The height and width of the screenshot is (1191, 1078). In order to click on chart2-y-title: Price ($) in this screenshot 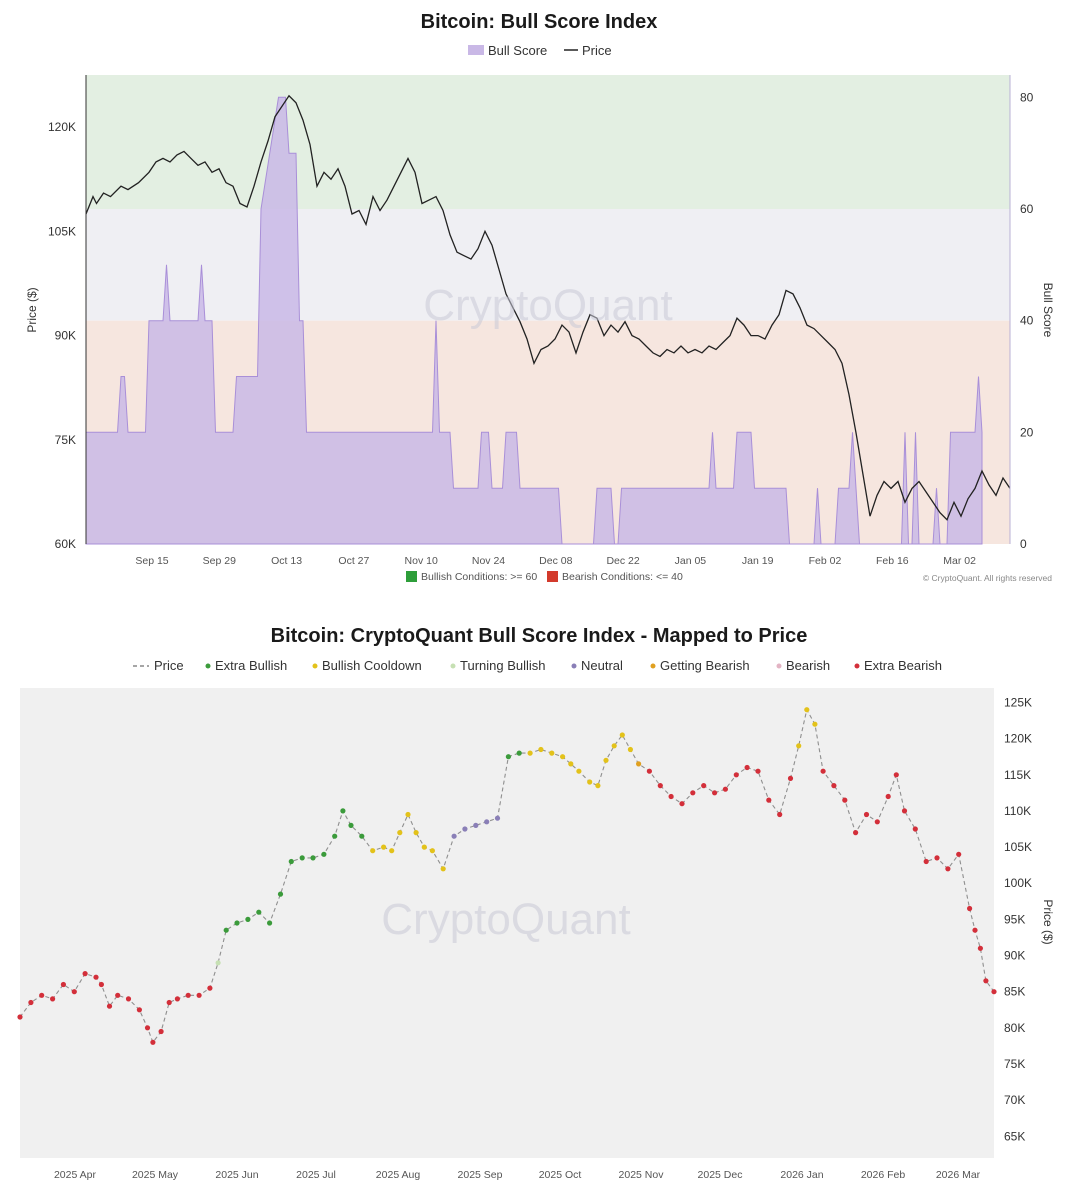, I will do `click(1048, 921)`.